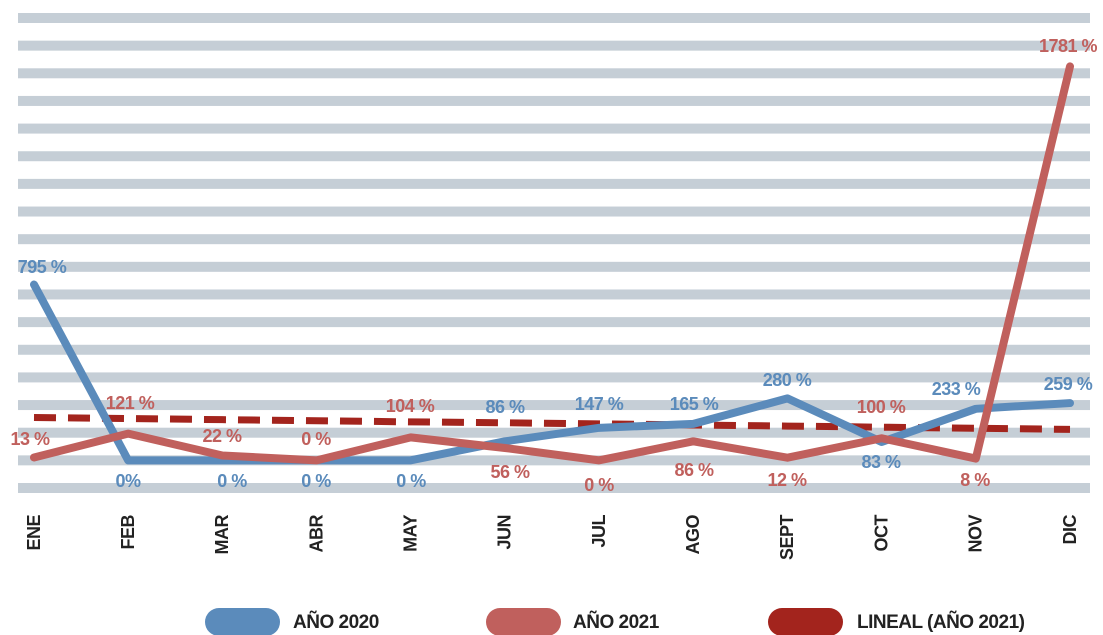  Describe the element at coordinates (956, 389) in the screenshot. I see `data-label: 233 %` at that location.